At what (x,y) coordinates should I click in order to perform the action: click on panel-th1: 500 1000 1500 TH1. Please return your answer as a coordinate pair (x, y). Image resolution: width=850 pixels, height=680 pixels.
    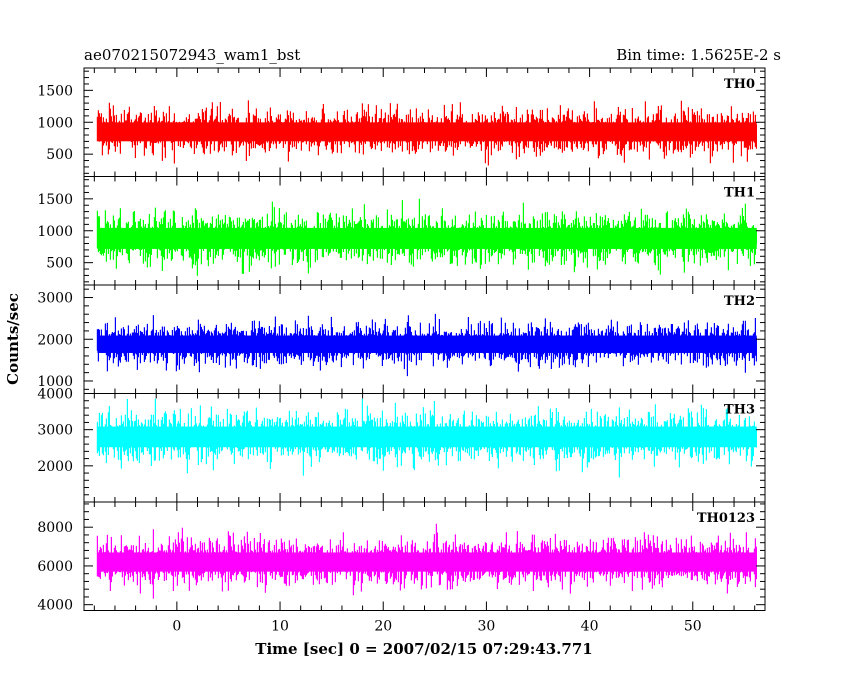
    Looking at the image, I should click on (401, 231).